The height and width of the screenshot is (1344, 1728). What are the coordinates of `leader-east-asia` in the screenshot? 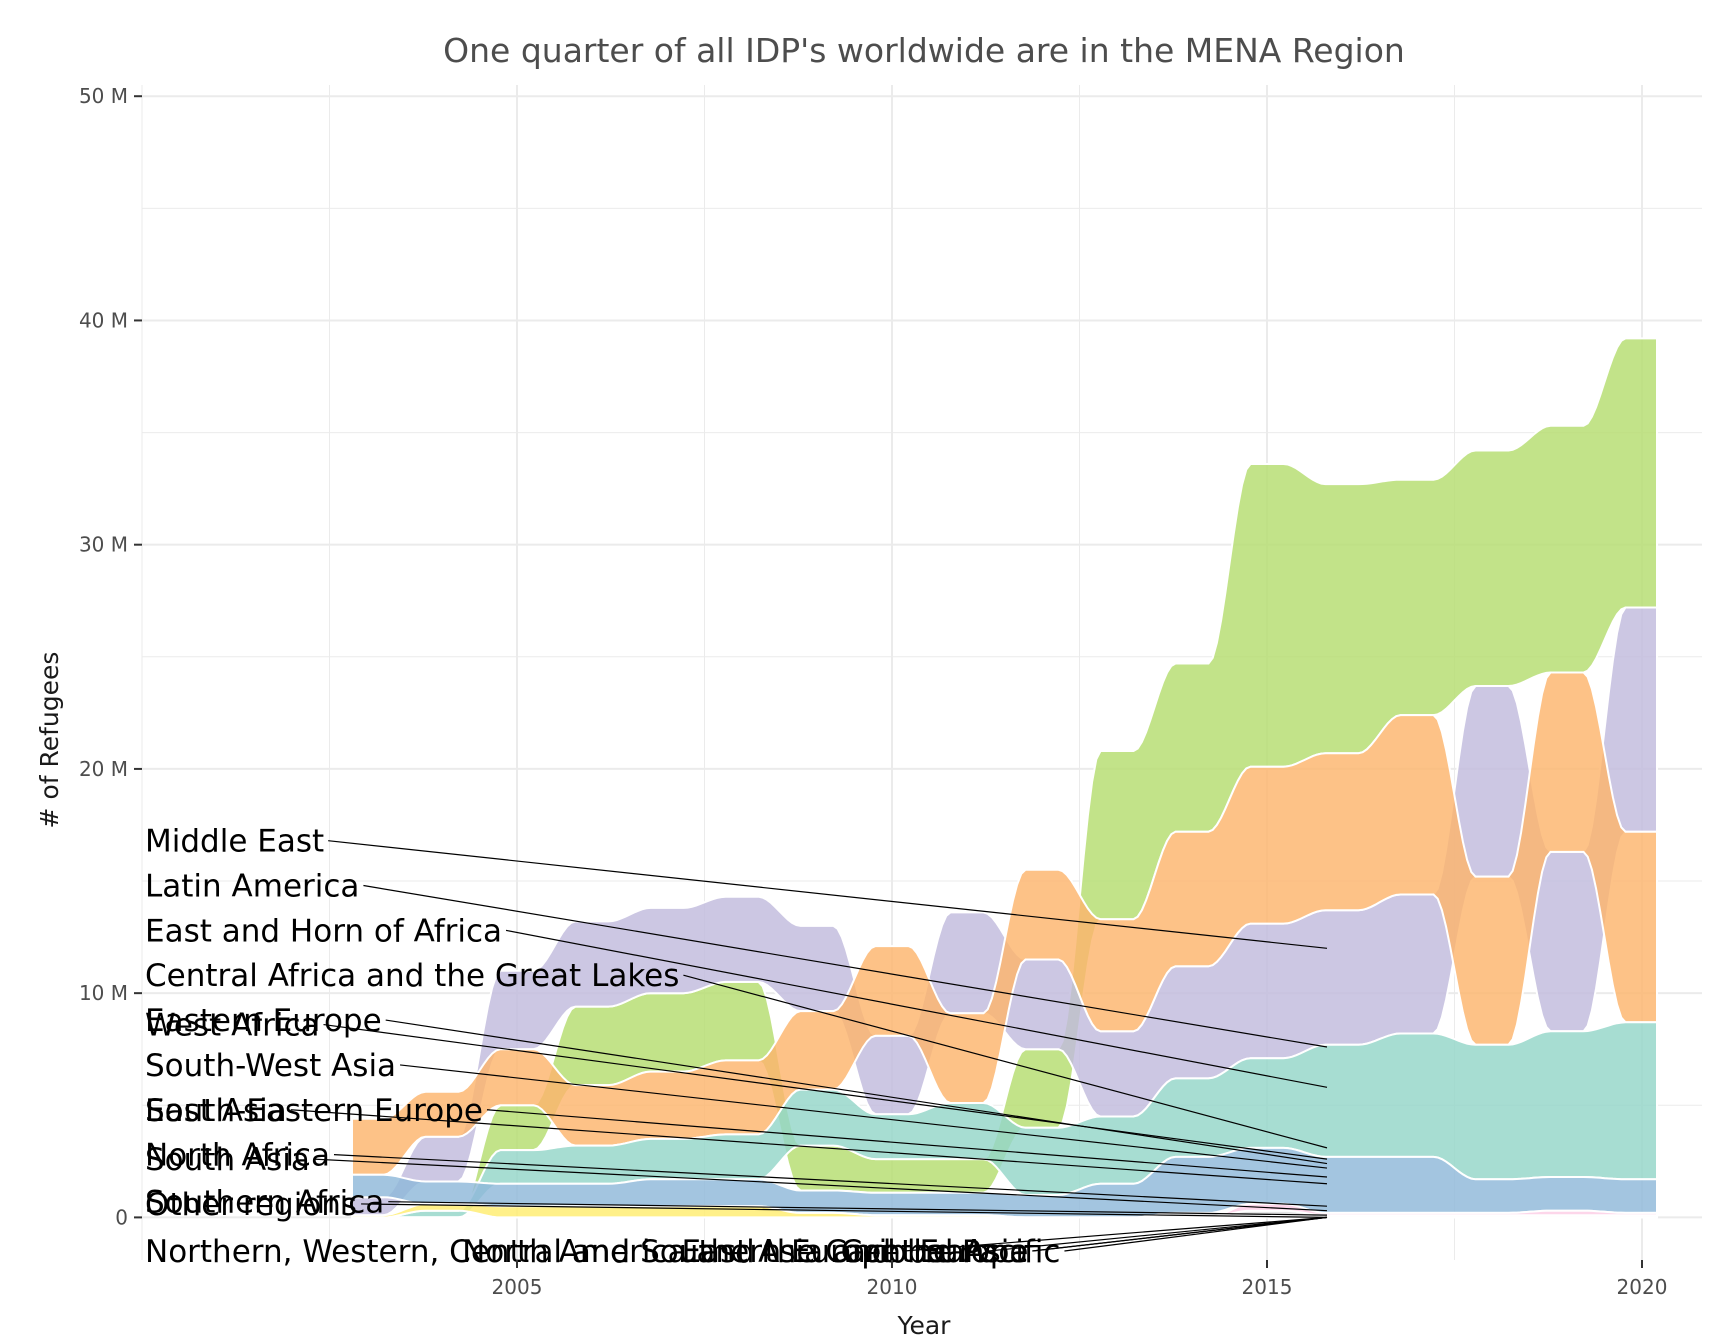 It's located at (809, 1147).